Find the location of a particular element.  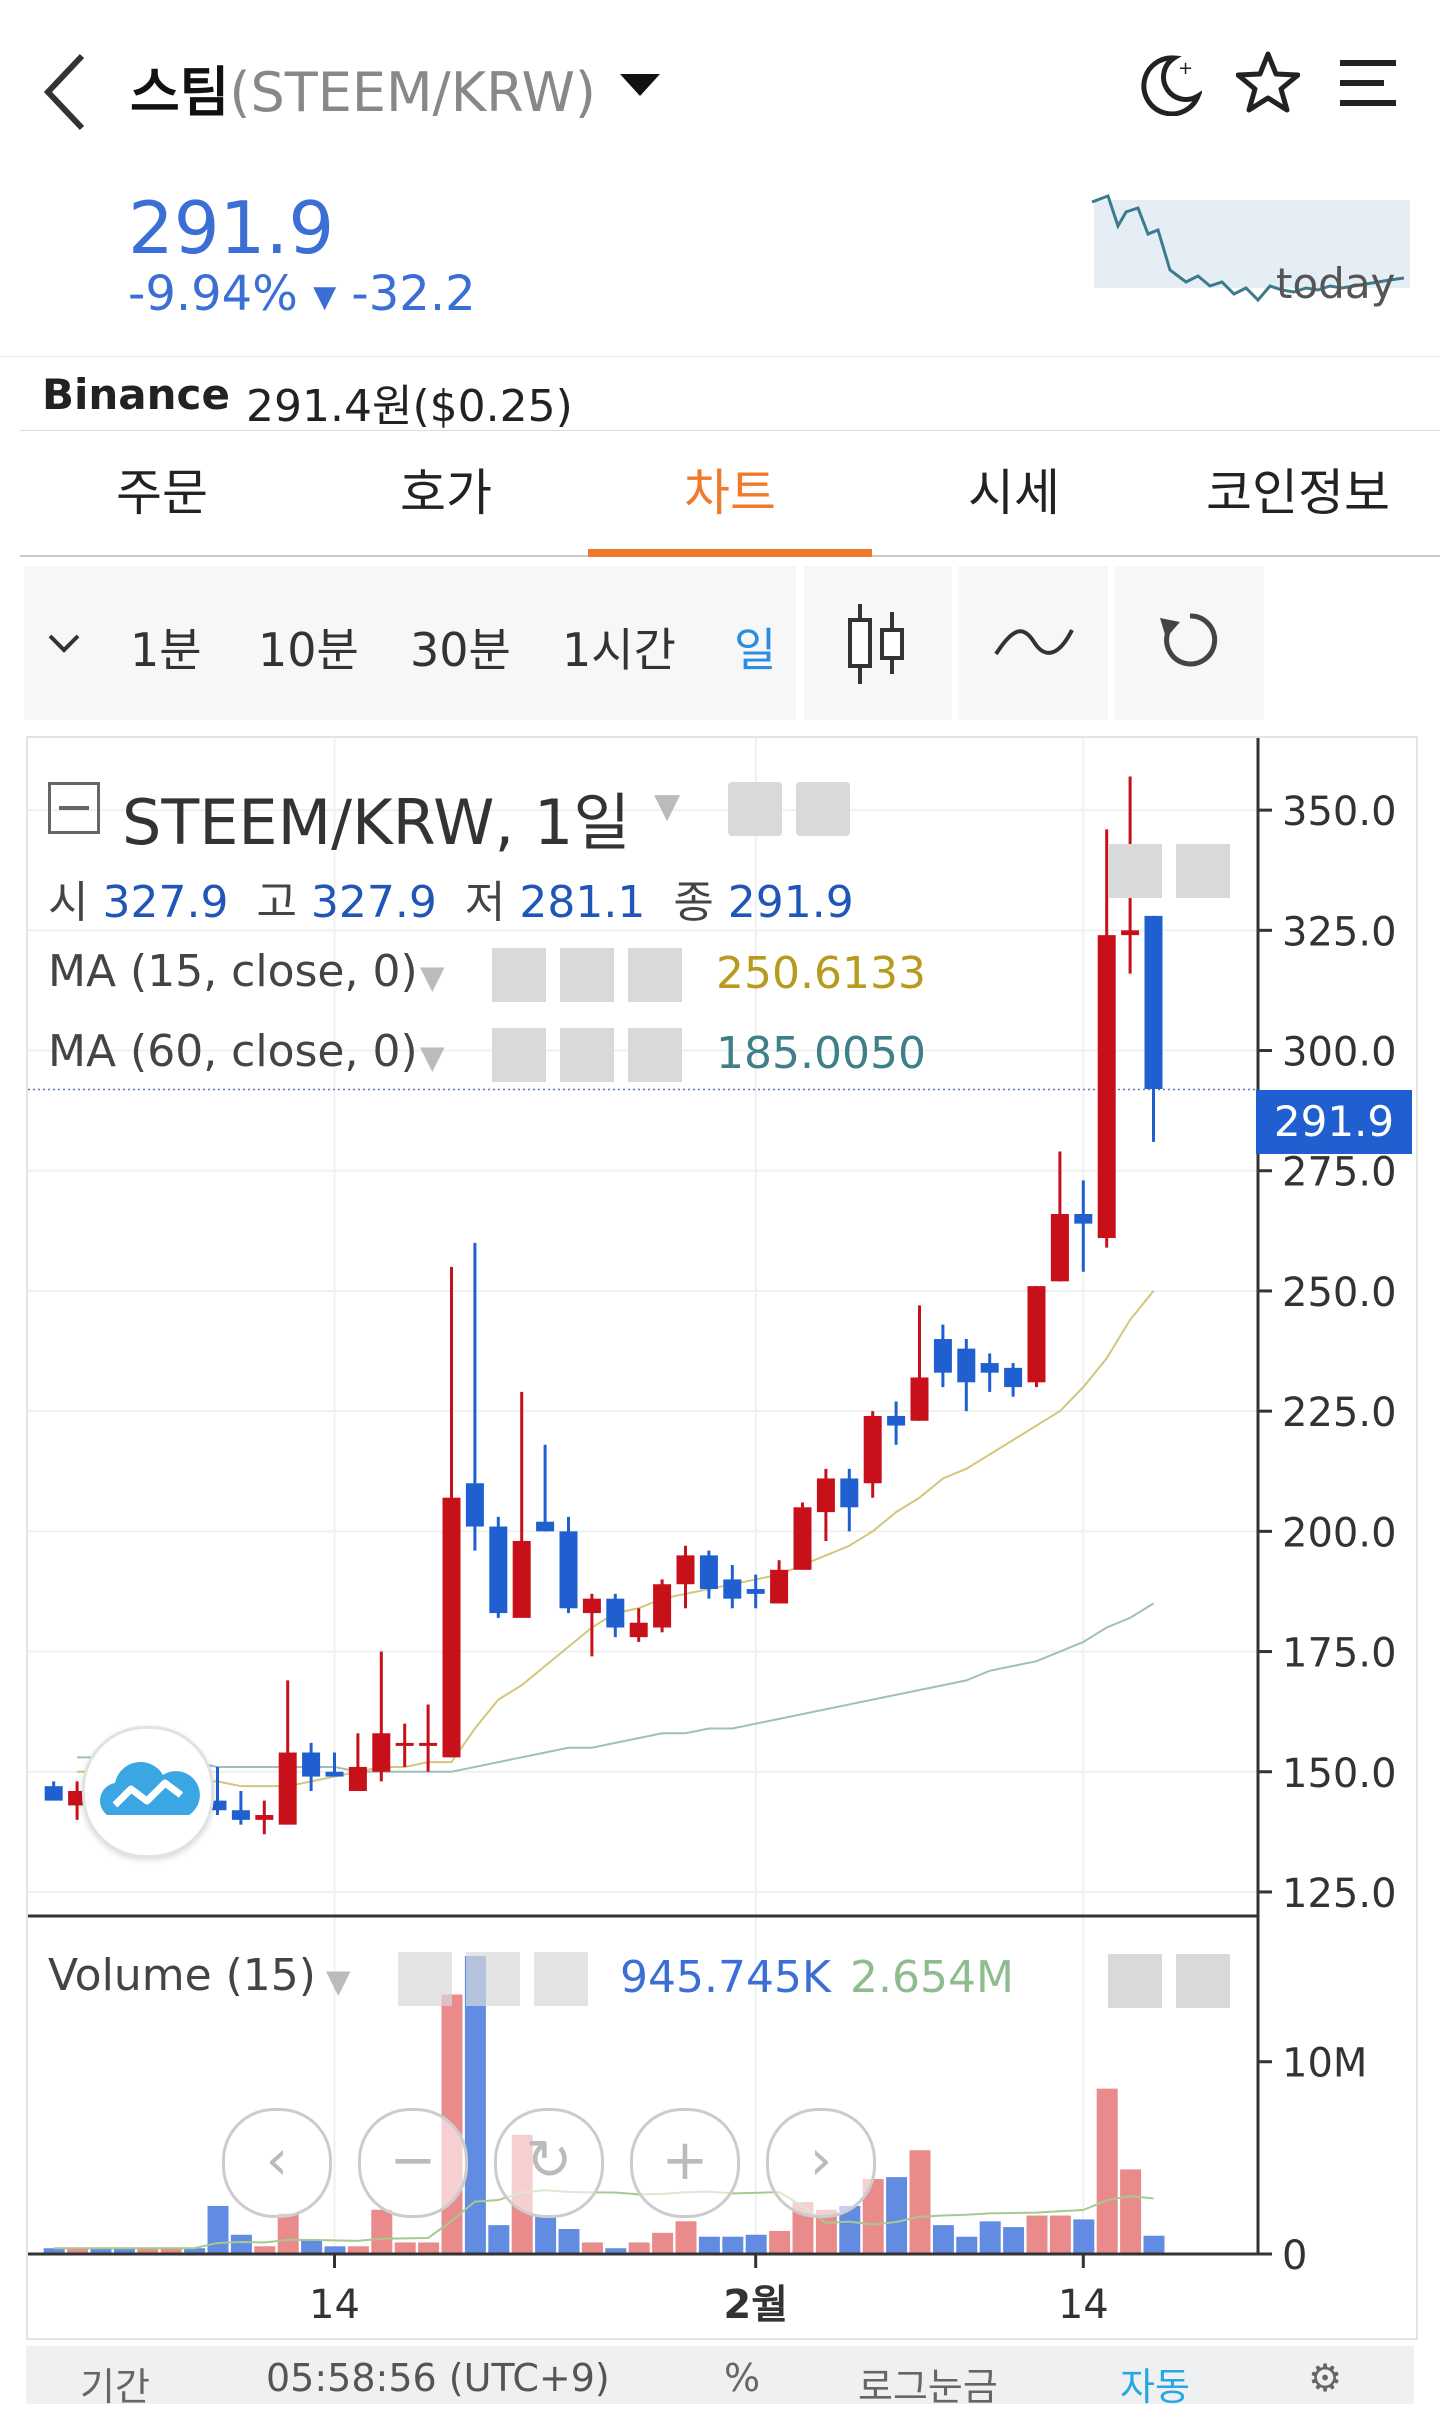

volume-label: Volume (15) is located at coordinates (182, 1975).